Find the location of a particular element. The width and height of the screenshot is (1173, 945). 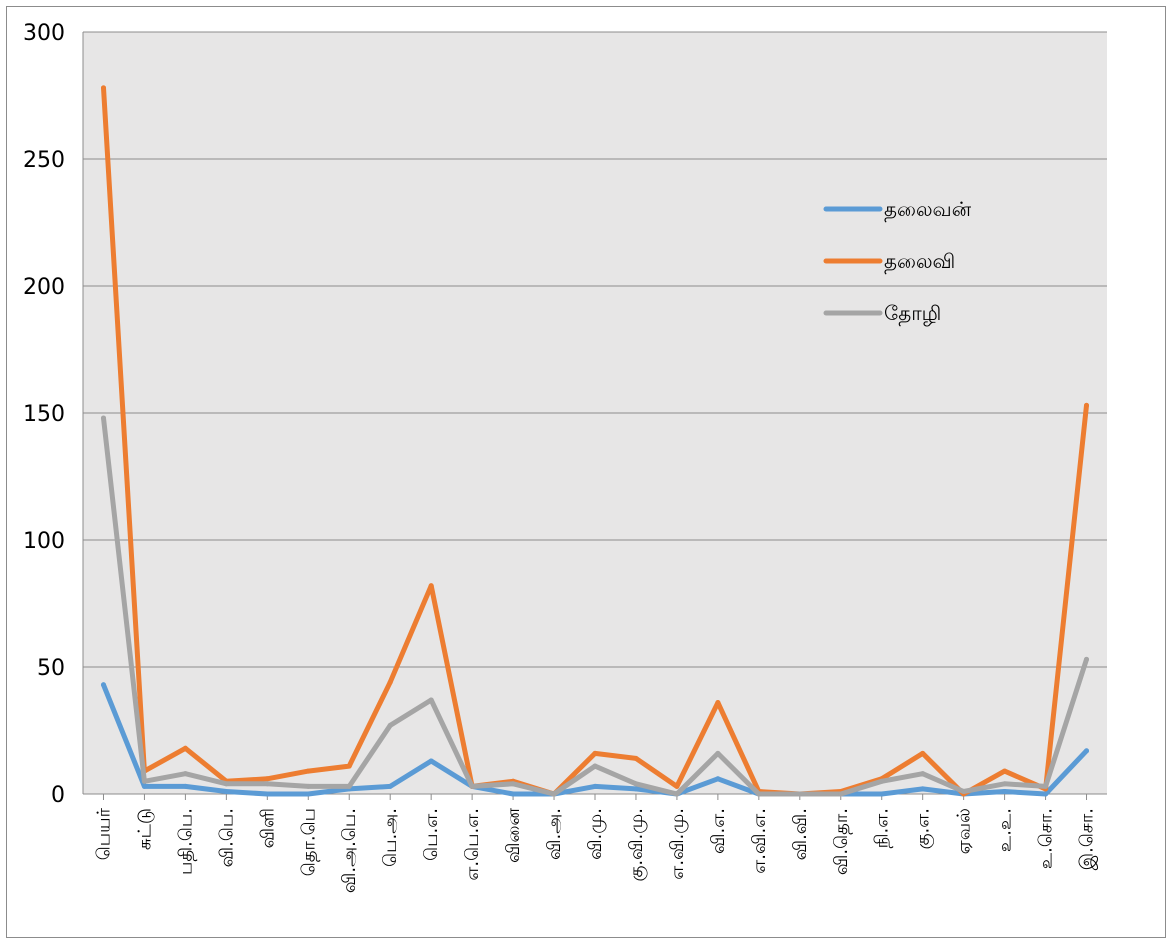

y-tick-label: 200 is located at coordinates (44, 287).